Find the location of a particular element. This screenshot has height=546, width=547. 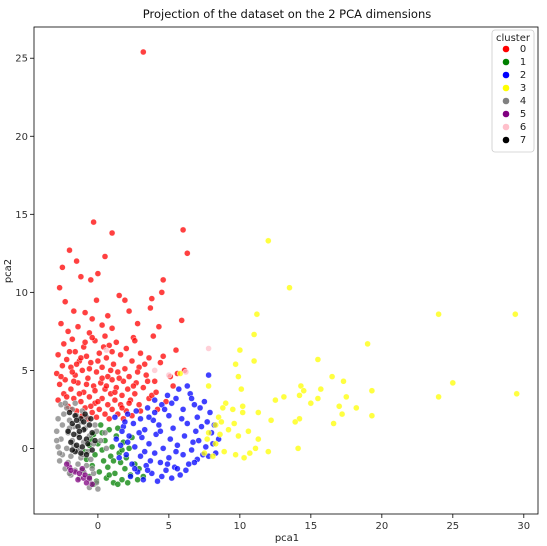

legend-label-2: 2 is located at coordinates (523, 75).